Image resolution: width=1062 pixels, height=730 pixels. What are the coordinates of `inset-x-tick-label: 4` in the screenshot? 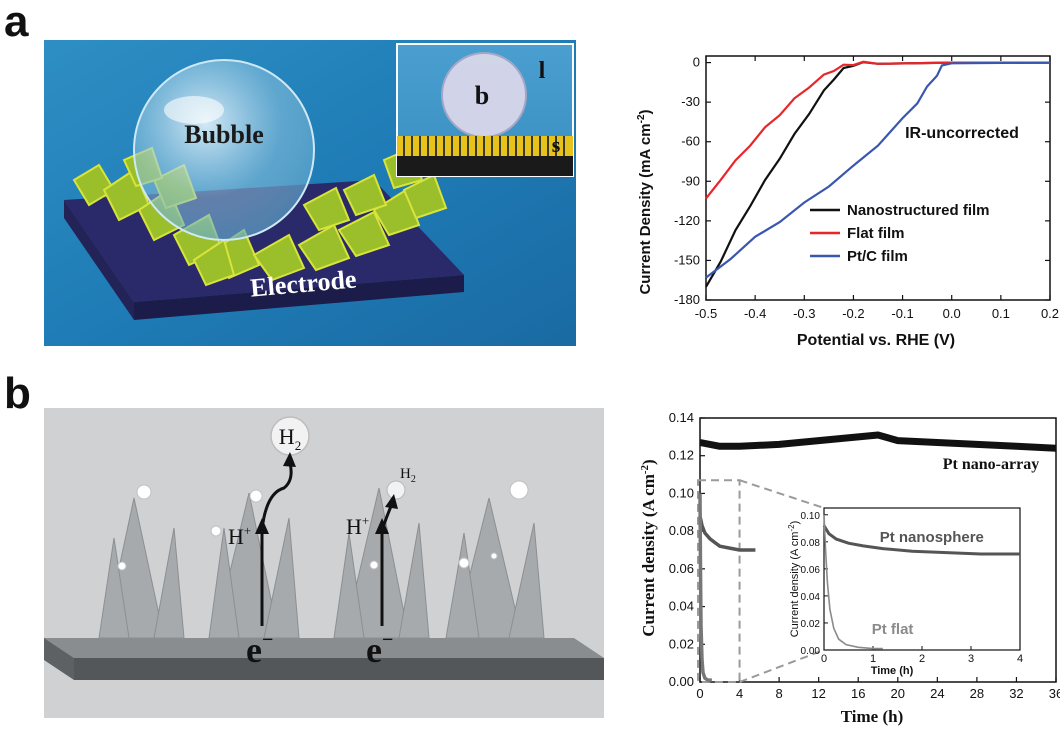 It's located at (1020, 659).